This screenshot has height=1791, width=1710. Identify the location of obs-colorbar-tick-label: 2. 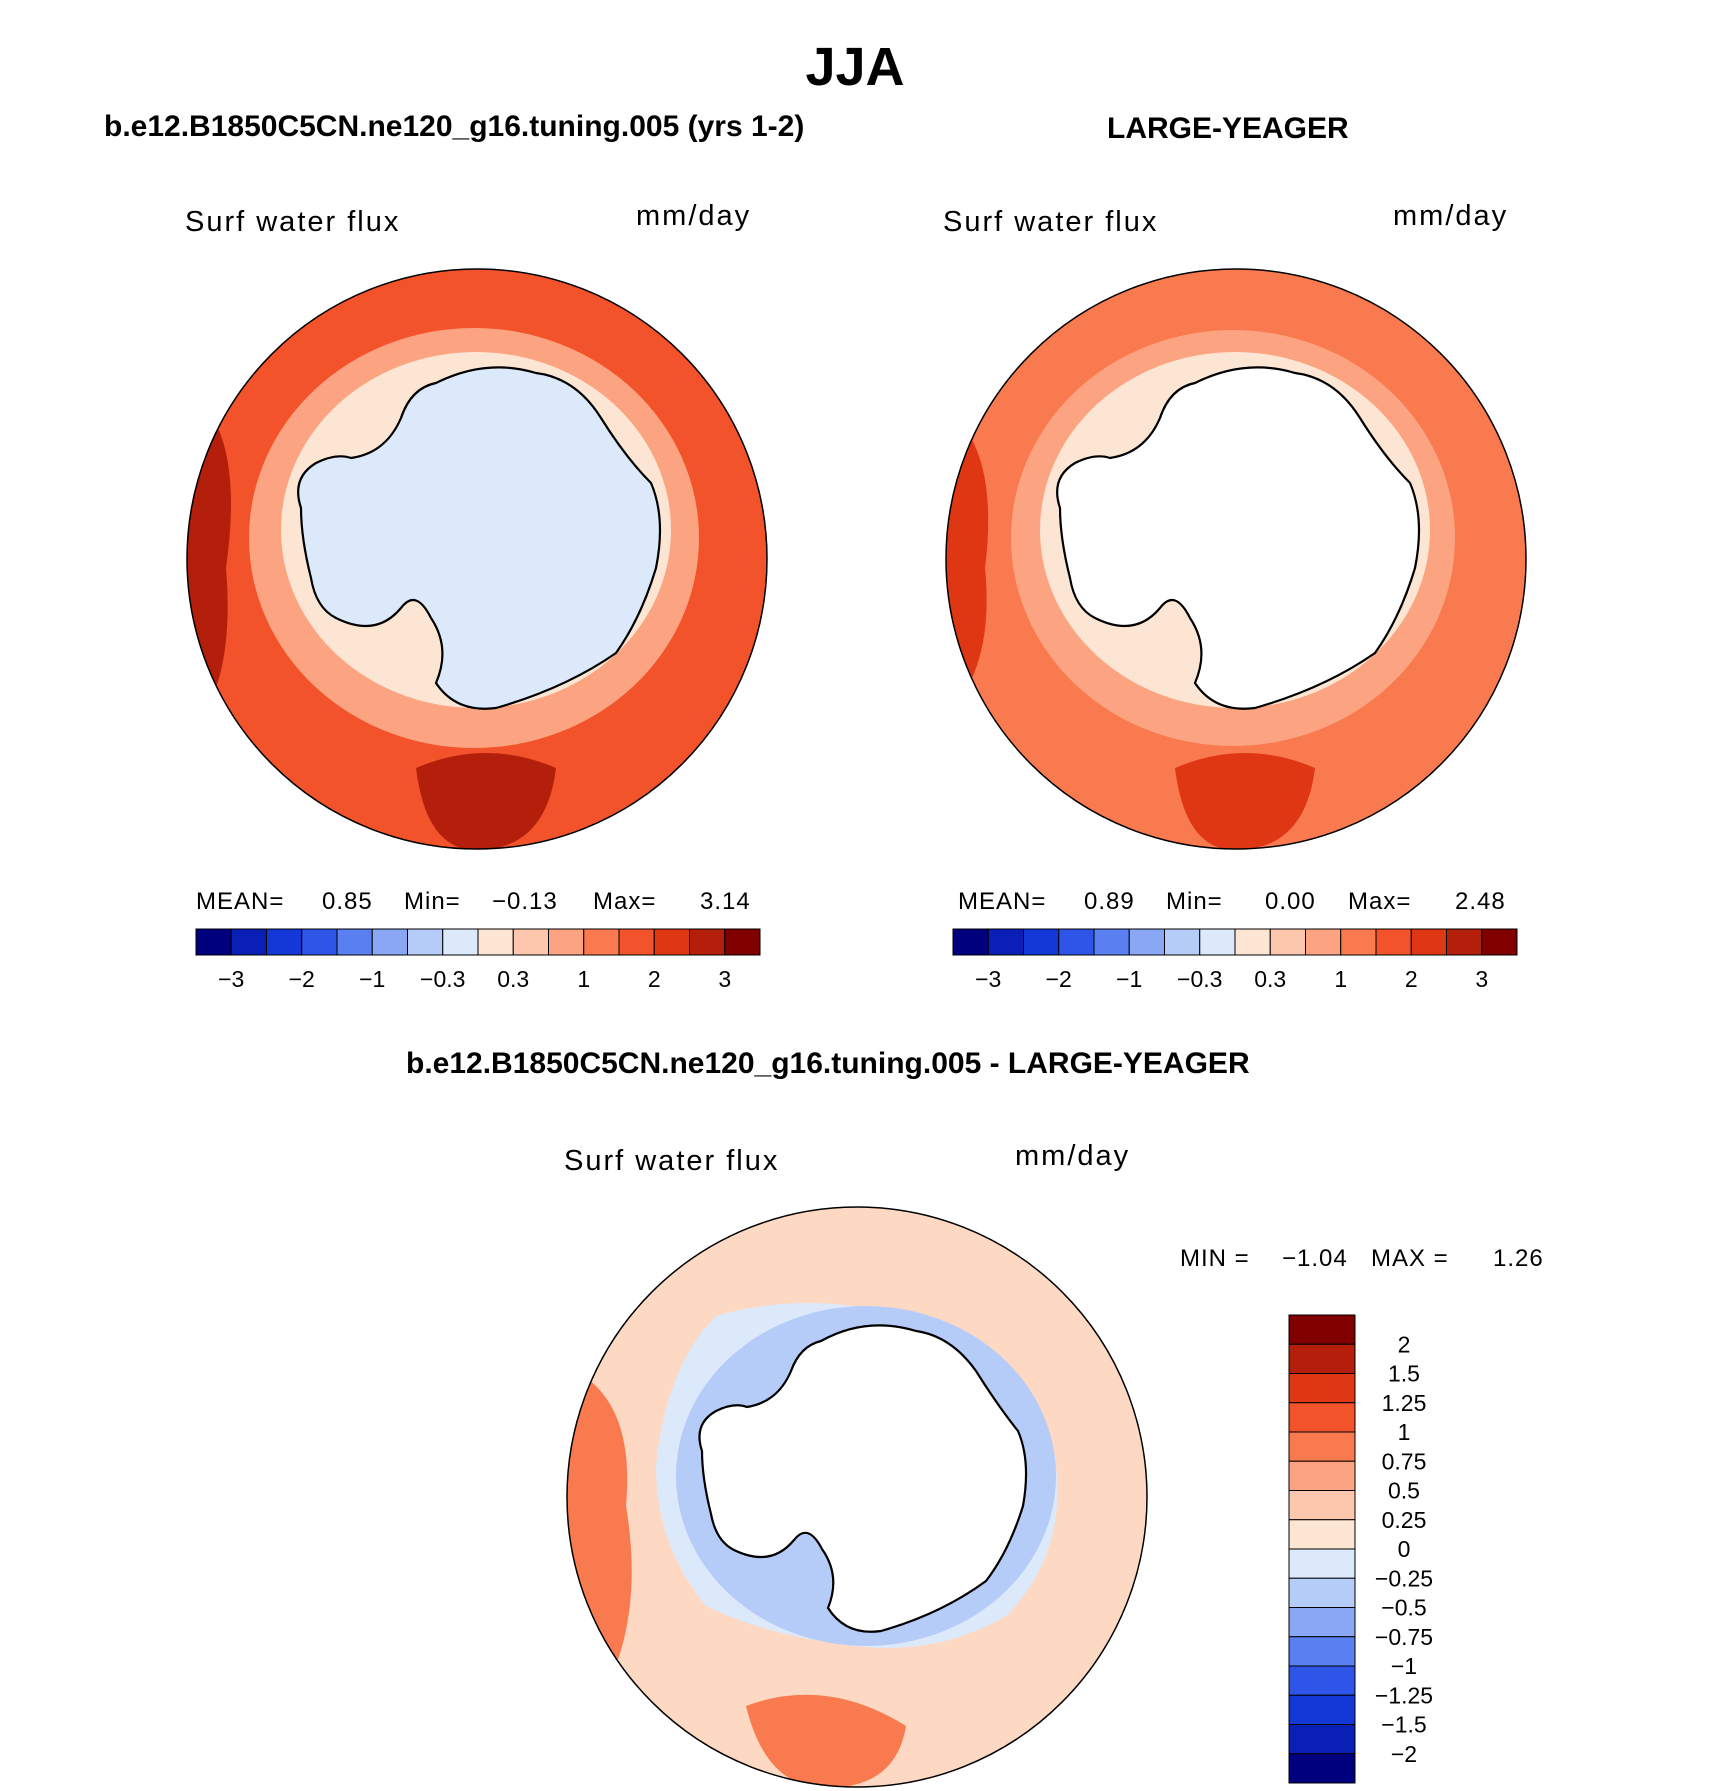
(1411, 979).